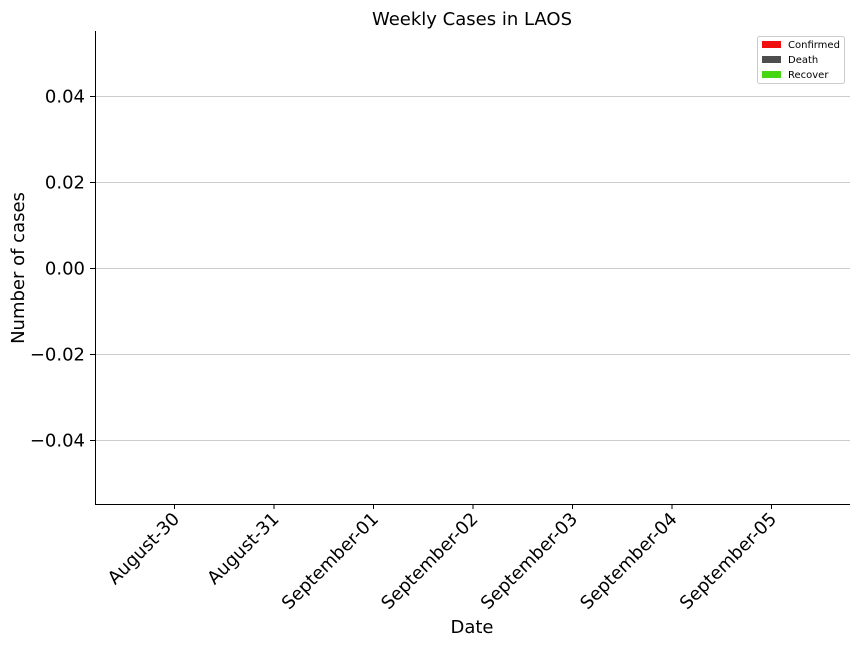  Describe the element at coordinates (808, 75) in the screenshot. I see `legend-label: Recover` at that location.